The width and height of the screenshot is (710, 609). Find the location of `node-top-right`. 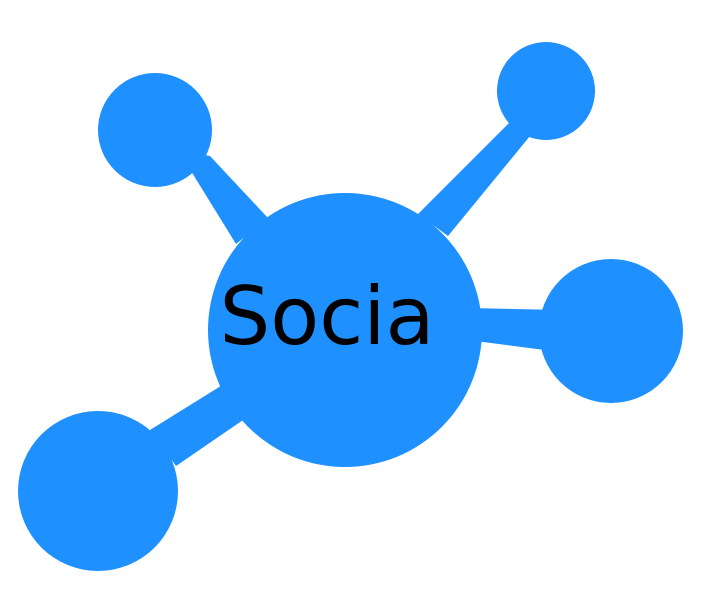

node-top-right is located at coordinates (546, 91).